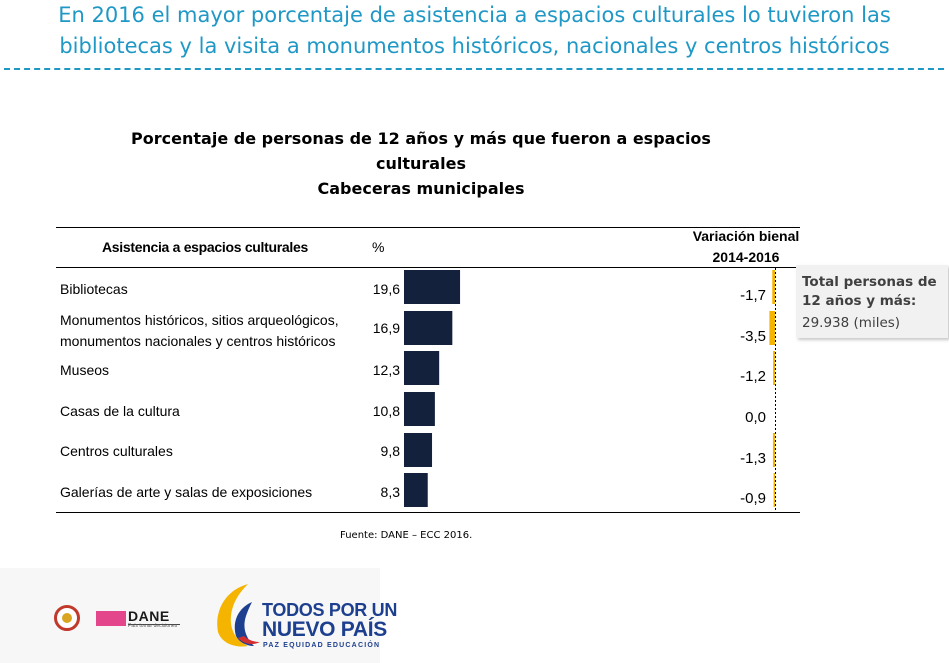  What do you see at coordinates (386, 328) in the screenshot?
I see `percent-label-monumentos: 16,9` at bounding box center [386, 328].